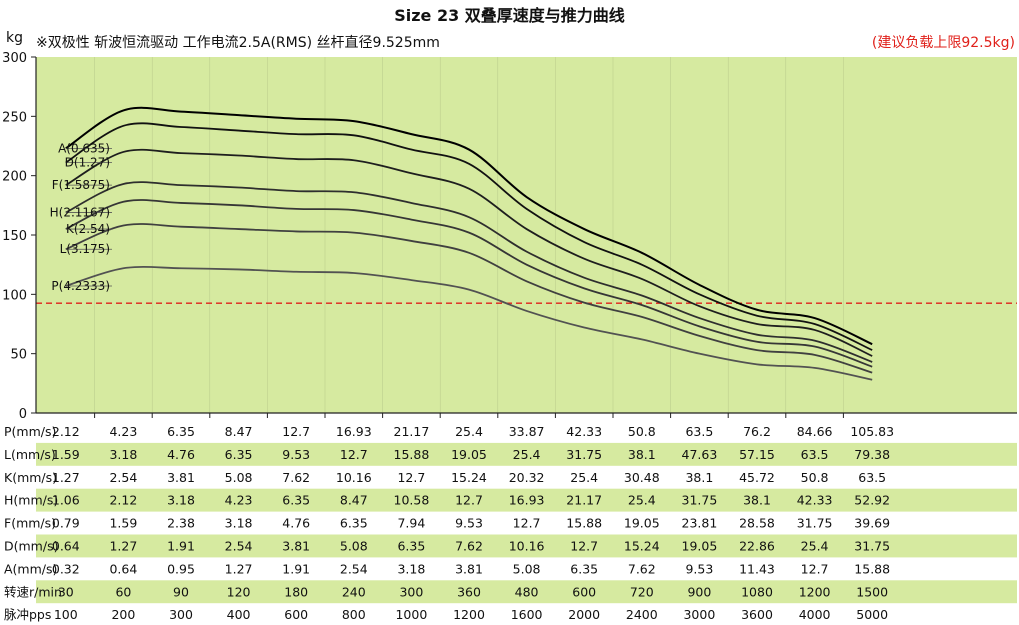 The image size is (1019, 625). What do you see at coordinates (14, 58) in the screenshot?
I see `y-tick-label: 300` at bounding box center [14, 58].